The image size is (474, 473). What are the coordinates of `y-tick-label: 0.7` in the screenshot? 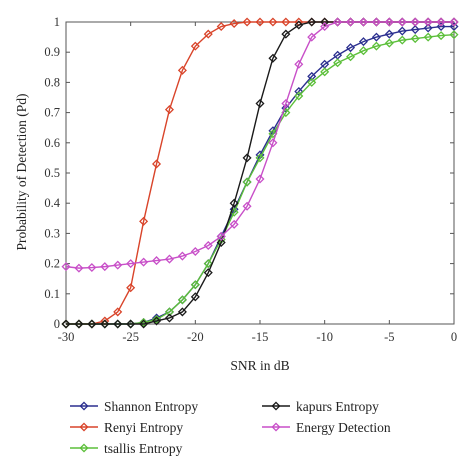 It's located at (52, 113).